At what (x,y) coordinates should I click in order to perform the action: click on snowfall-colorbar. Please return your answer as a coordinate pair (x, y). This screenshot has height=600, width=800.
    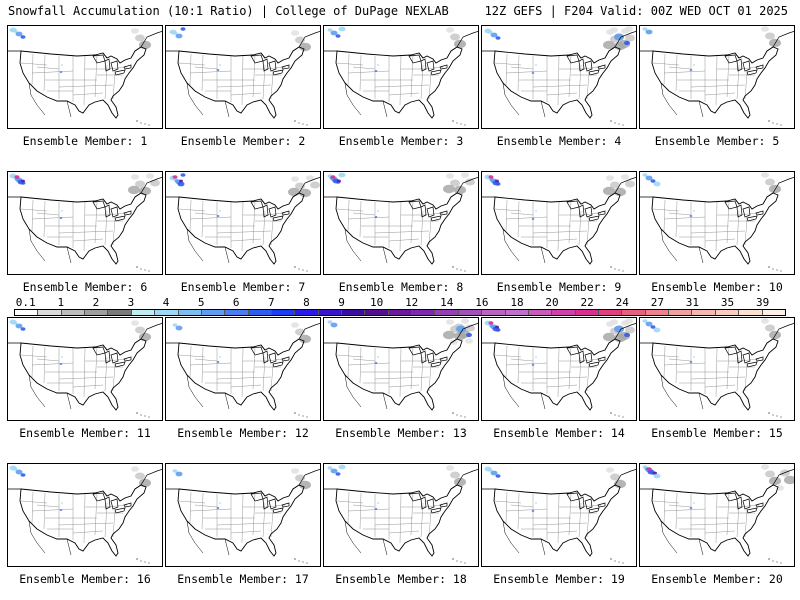
    Looking at the image, I should click on (400, 312).